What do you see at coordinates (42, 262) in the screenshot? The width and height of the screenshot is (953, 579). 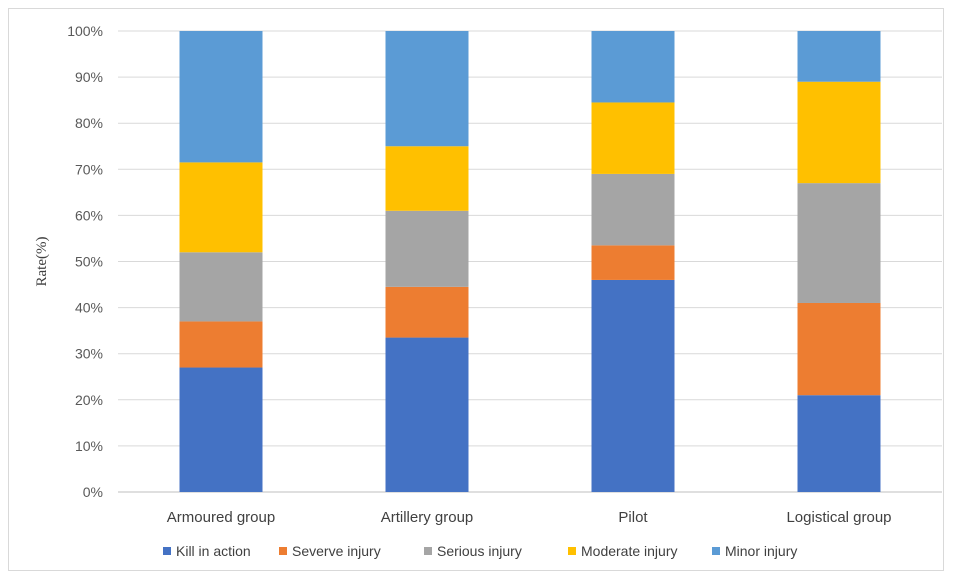 I see `y-axis-title: Rate(%)` at bounding box center [42, 262].